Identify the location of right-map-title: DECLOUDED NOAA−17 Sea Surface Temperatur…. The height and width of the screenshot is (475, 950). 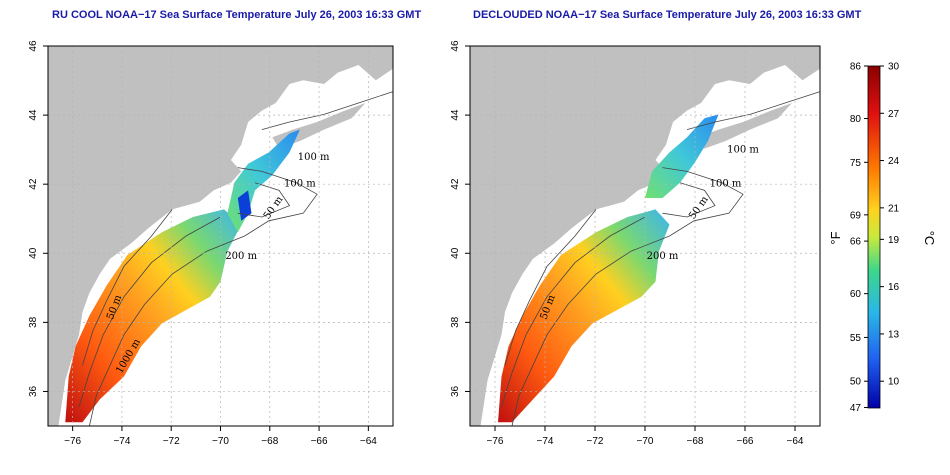
(667, 15).